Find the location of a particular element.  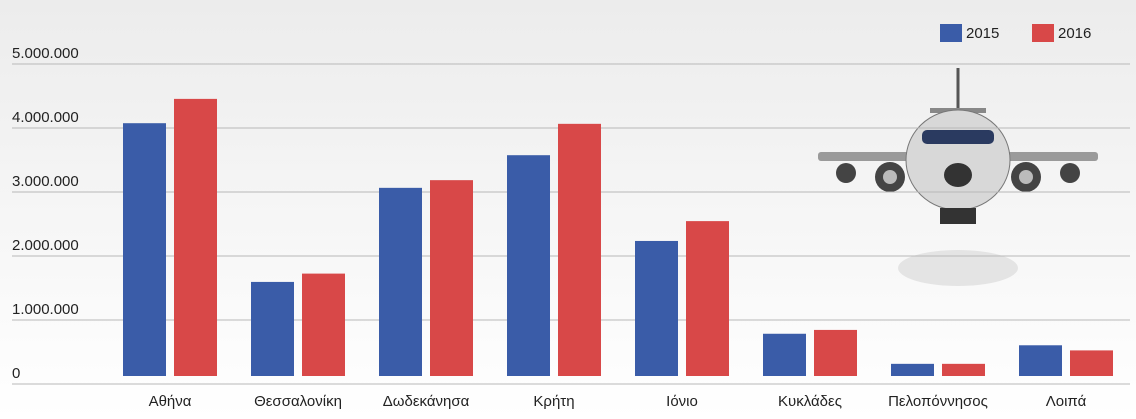

y-tick-label: 4.000.000 is located at coordinates (45, 117).